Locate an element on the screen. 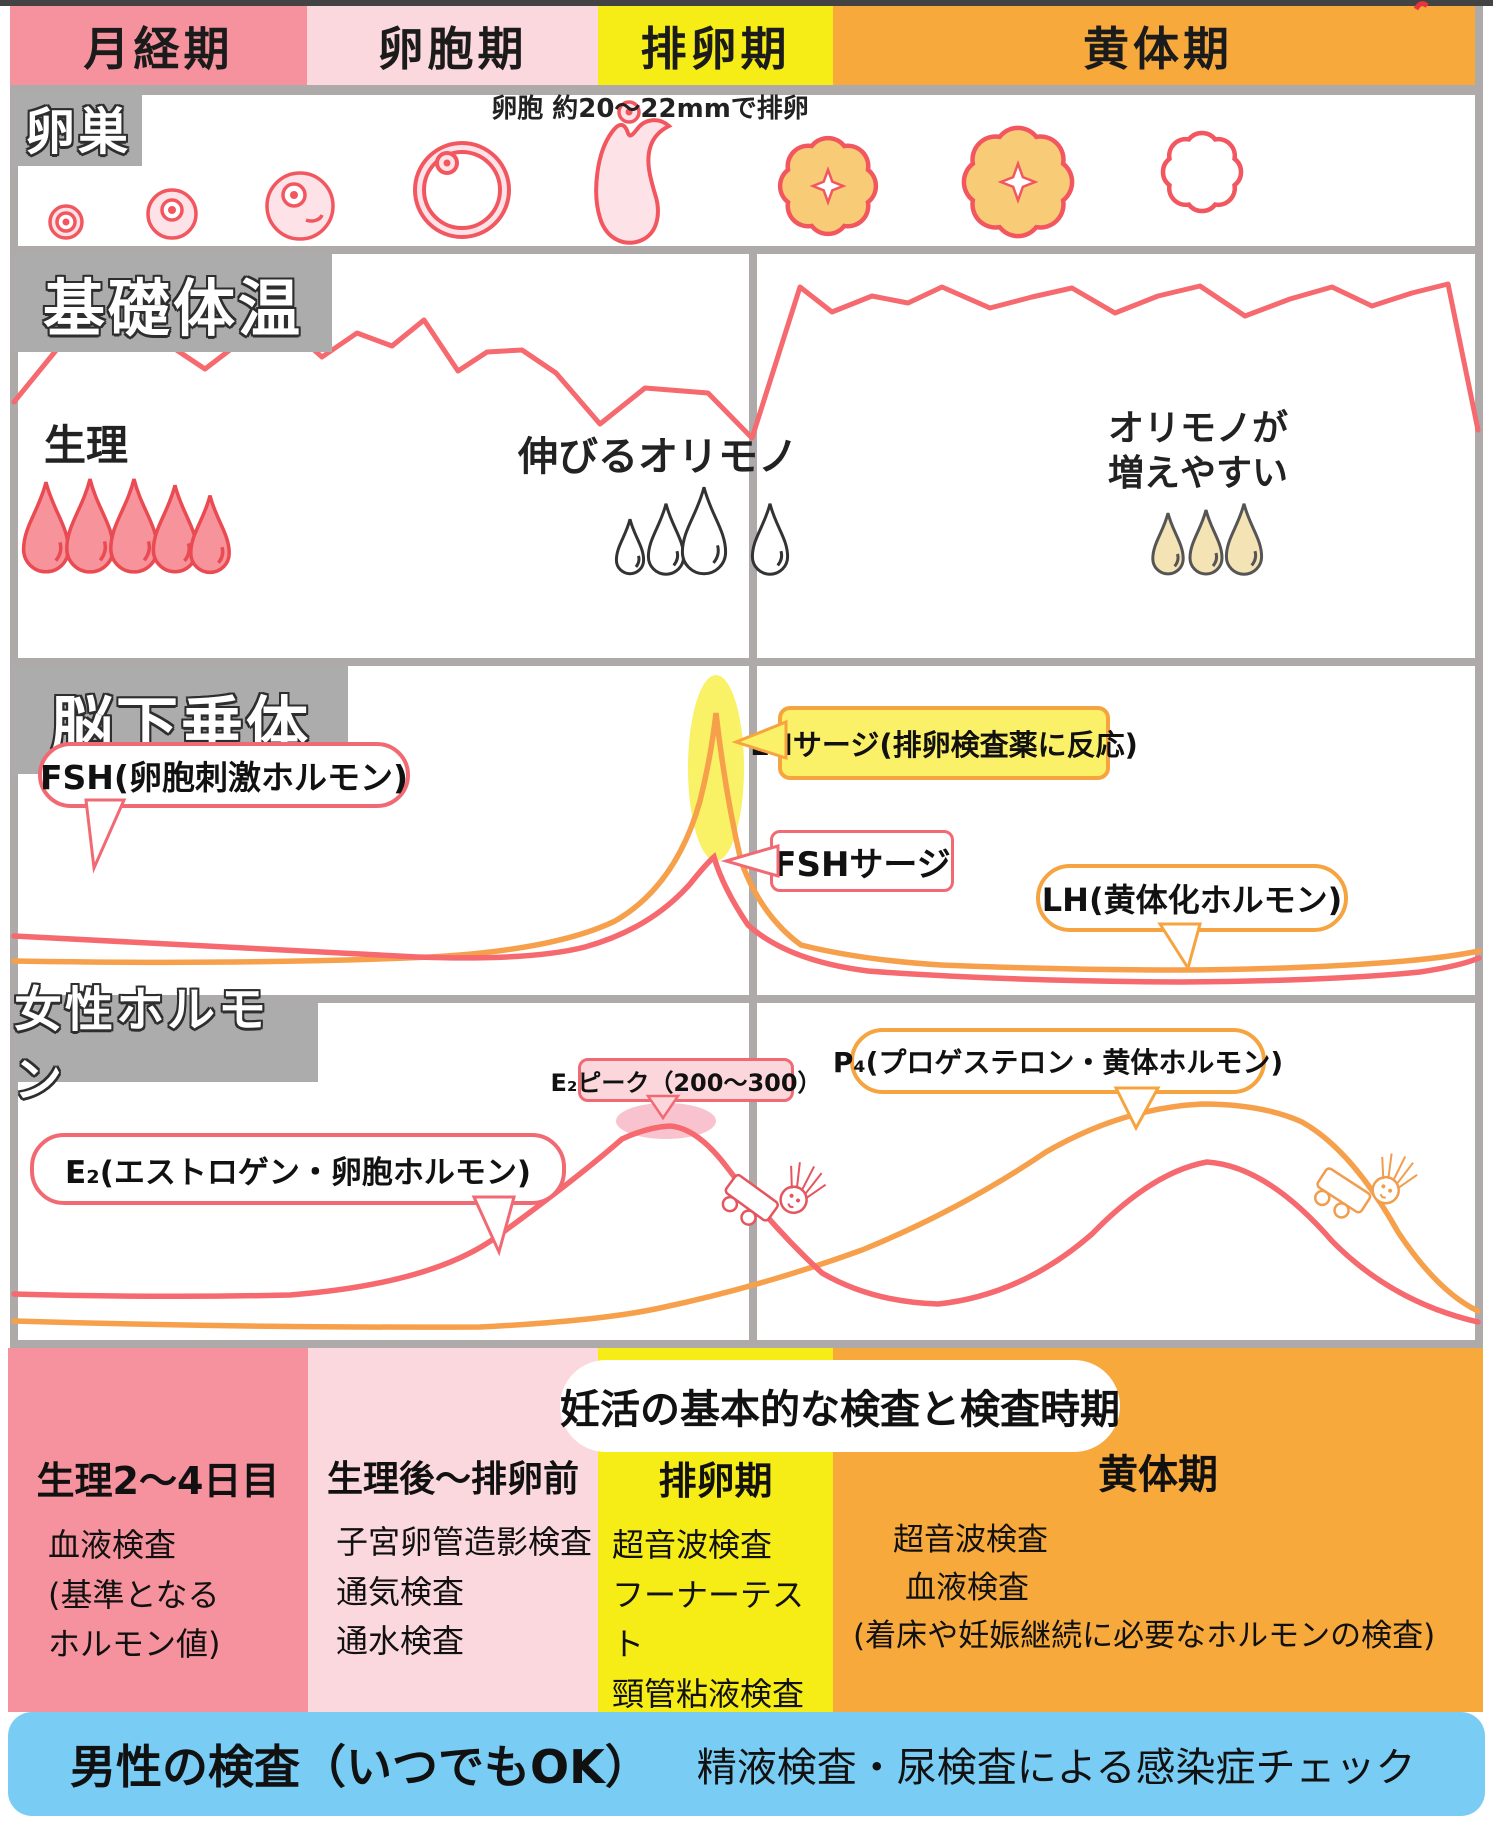  label-text-line2: 増えやすい is located at coordinates (1198, 473).